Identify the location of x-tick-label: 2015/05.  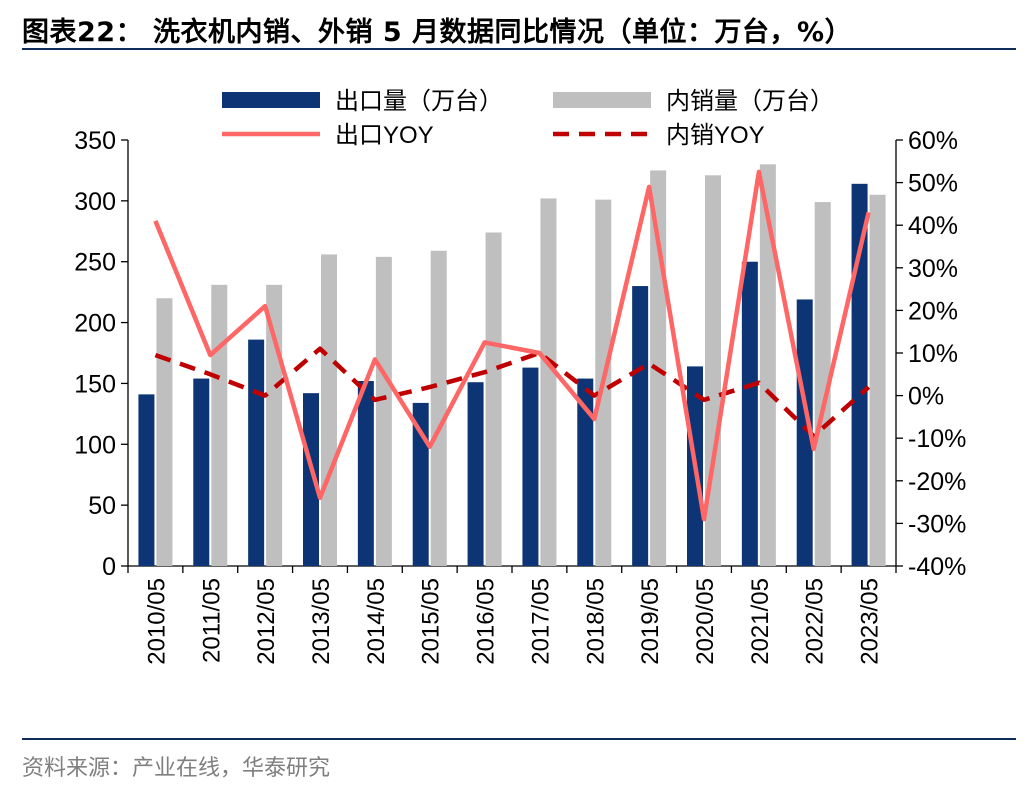
(431, 621).